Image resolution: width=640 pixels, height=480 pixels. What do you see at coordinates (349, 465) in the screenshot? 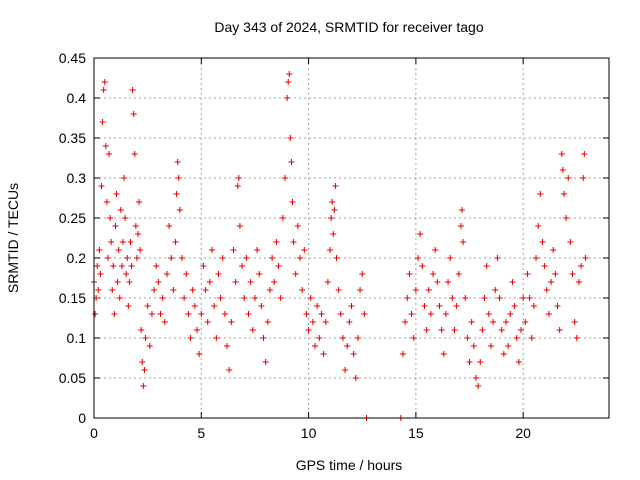
I see `x-axis-label: GPS time / hours` at bounding box center [349, 465].